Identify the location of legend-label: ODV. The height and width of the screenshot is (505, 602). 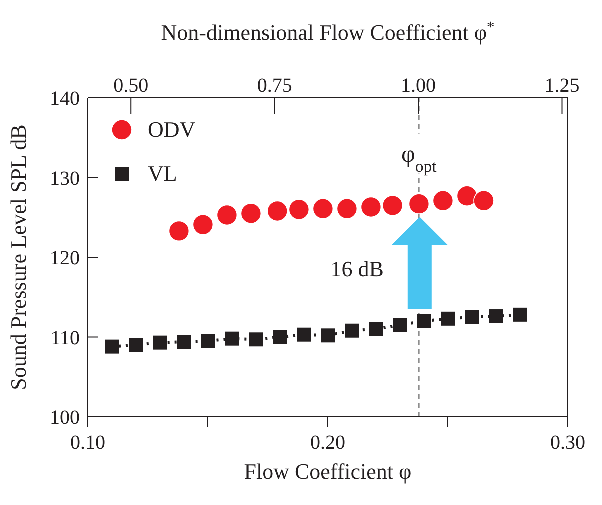
(172, 130).